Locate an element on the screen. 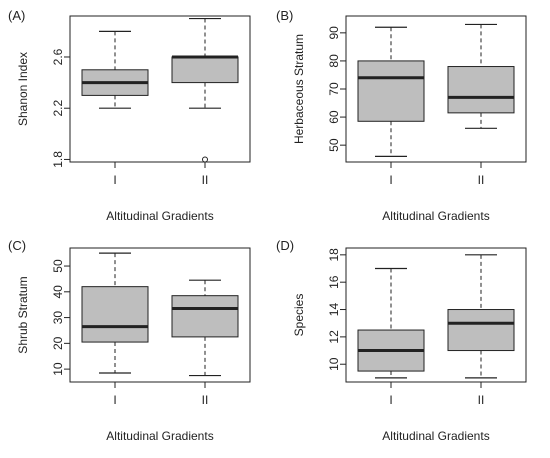 This screenshot has width=550, height=458. y-tick-label: 14 is located at coordinates (334, 310).